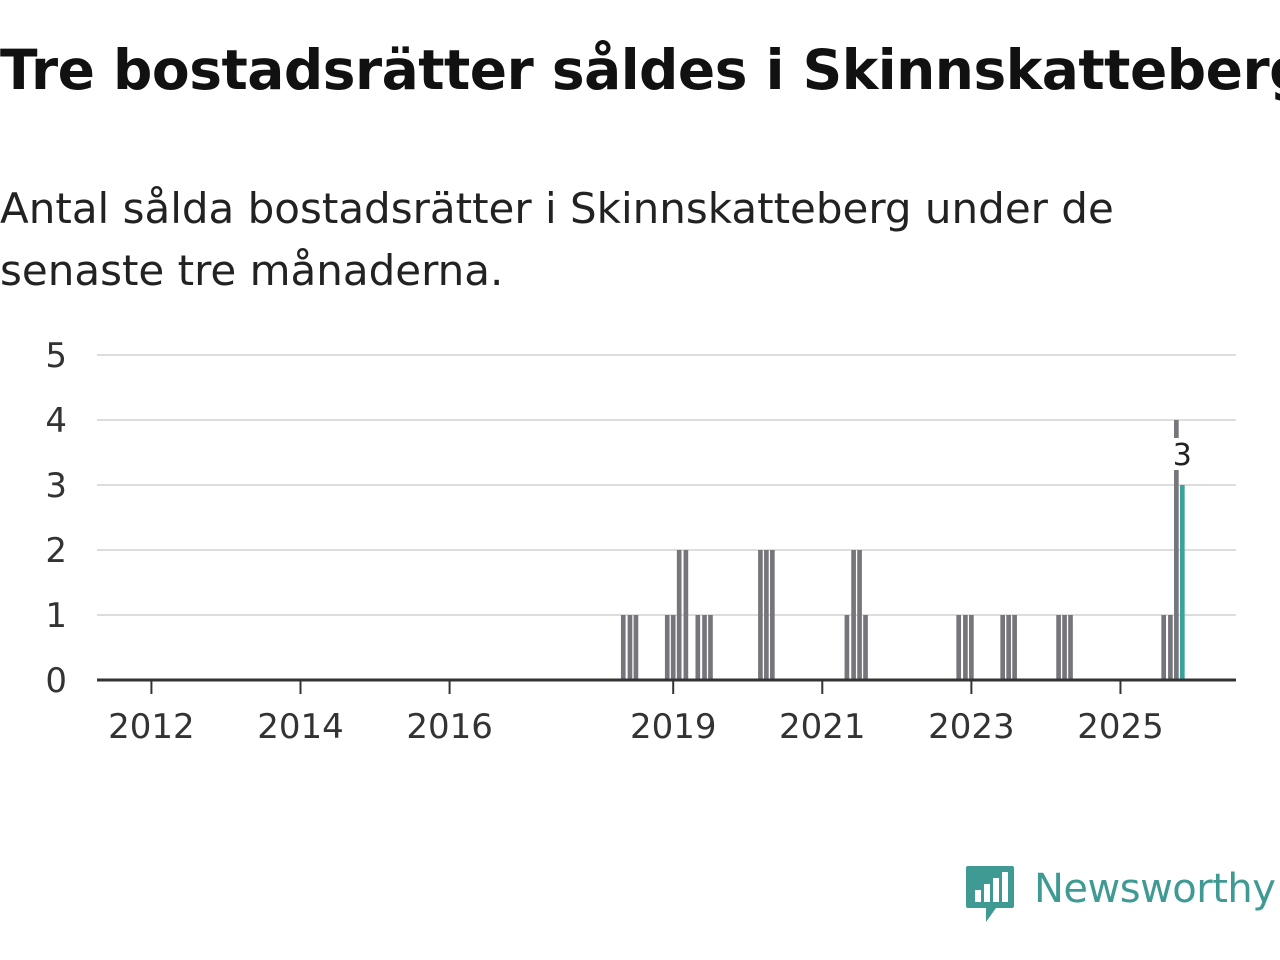  I want to click on x-tick-label-2016: 2016, so click(449, 727).